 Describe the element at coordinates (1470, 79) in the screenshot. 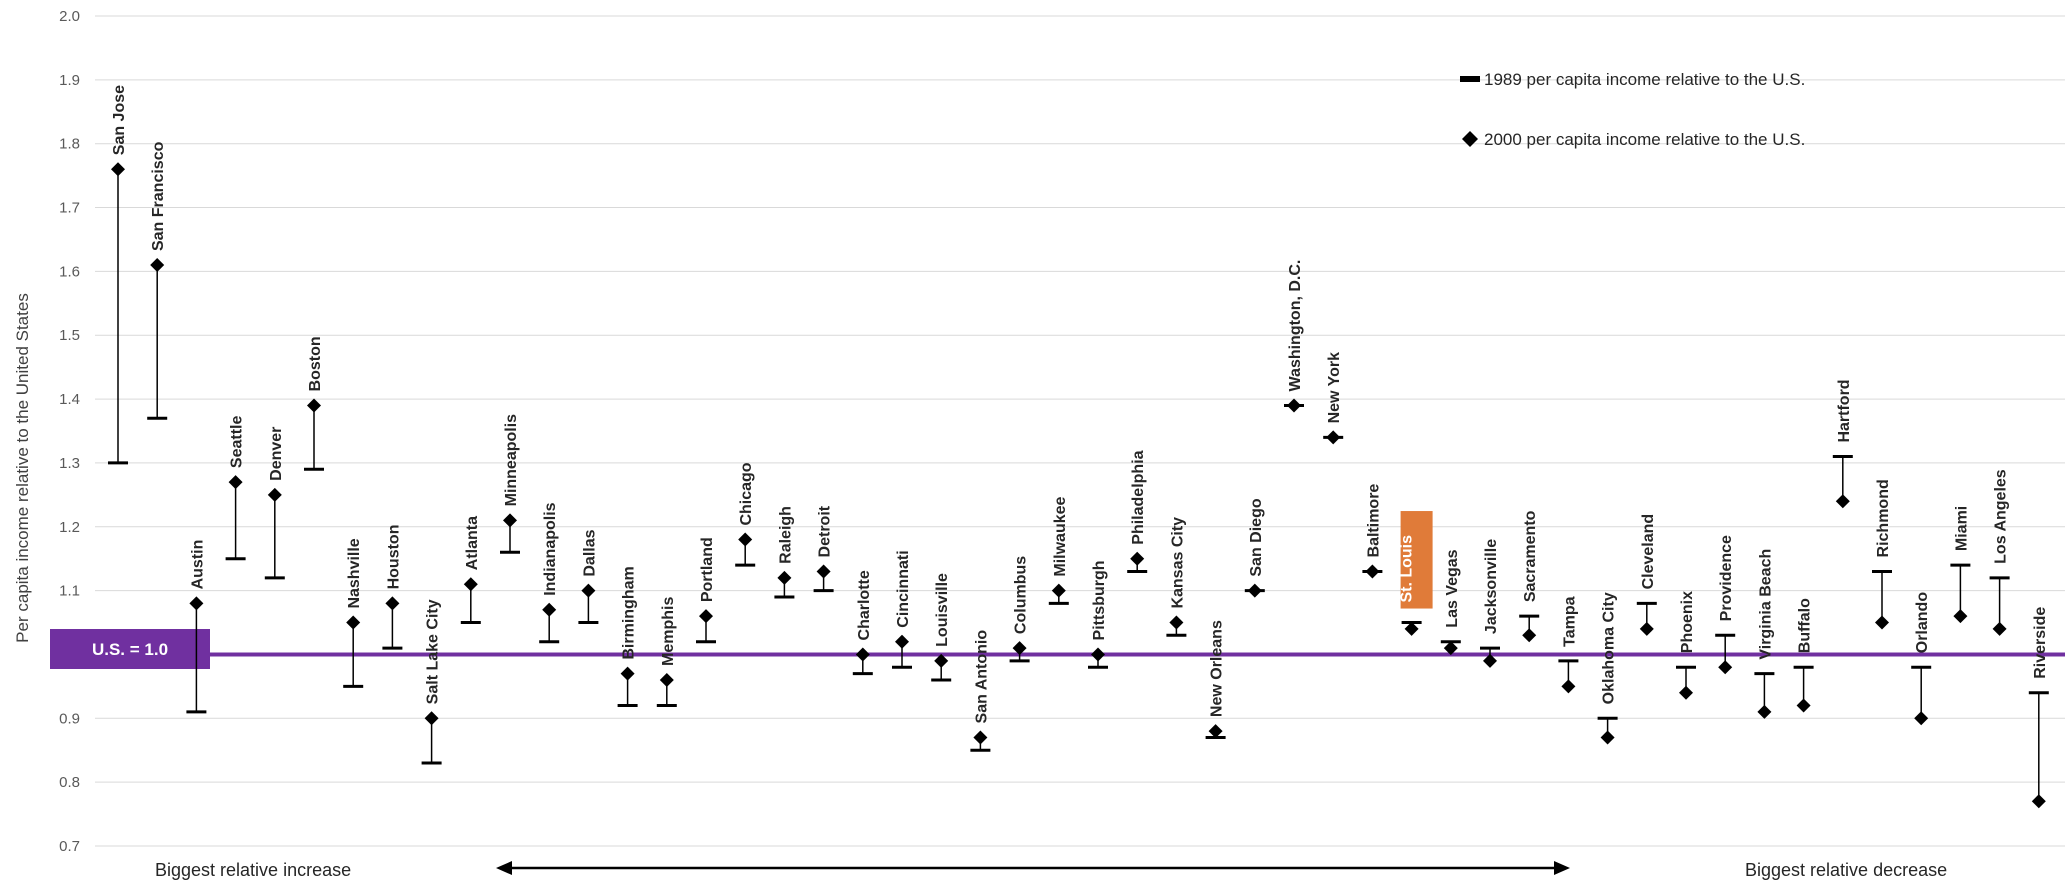

I see `legend-1989-swatch` at that location.